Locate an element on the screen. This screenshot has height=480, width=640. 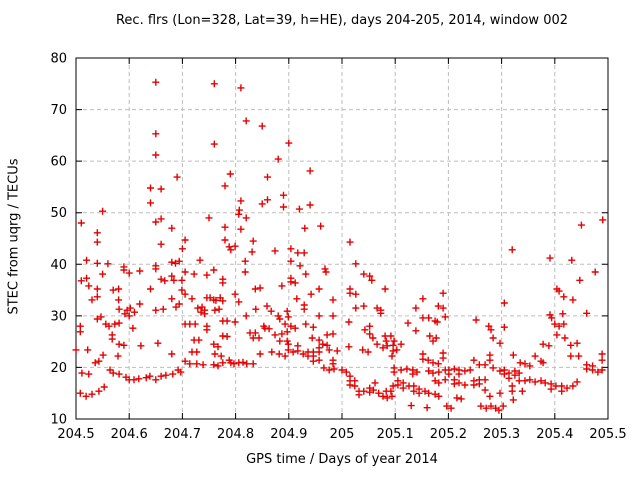
x-tick-label: 205.1 is located at coordinates (395, 434).